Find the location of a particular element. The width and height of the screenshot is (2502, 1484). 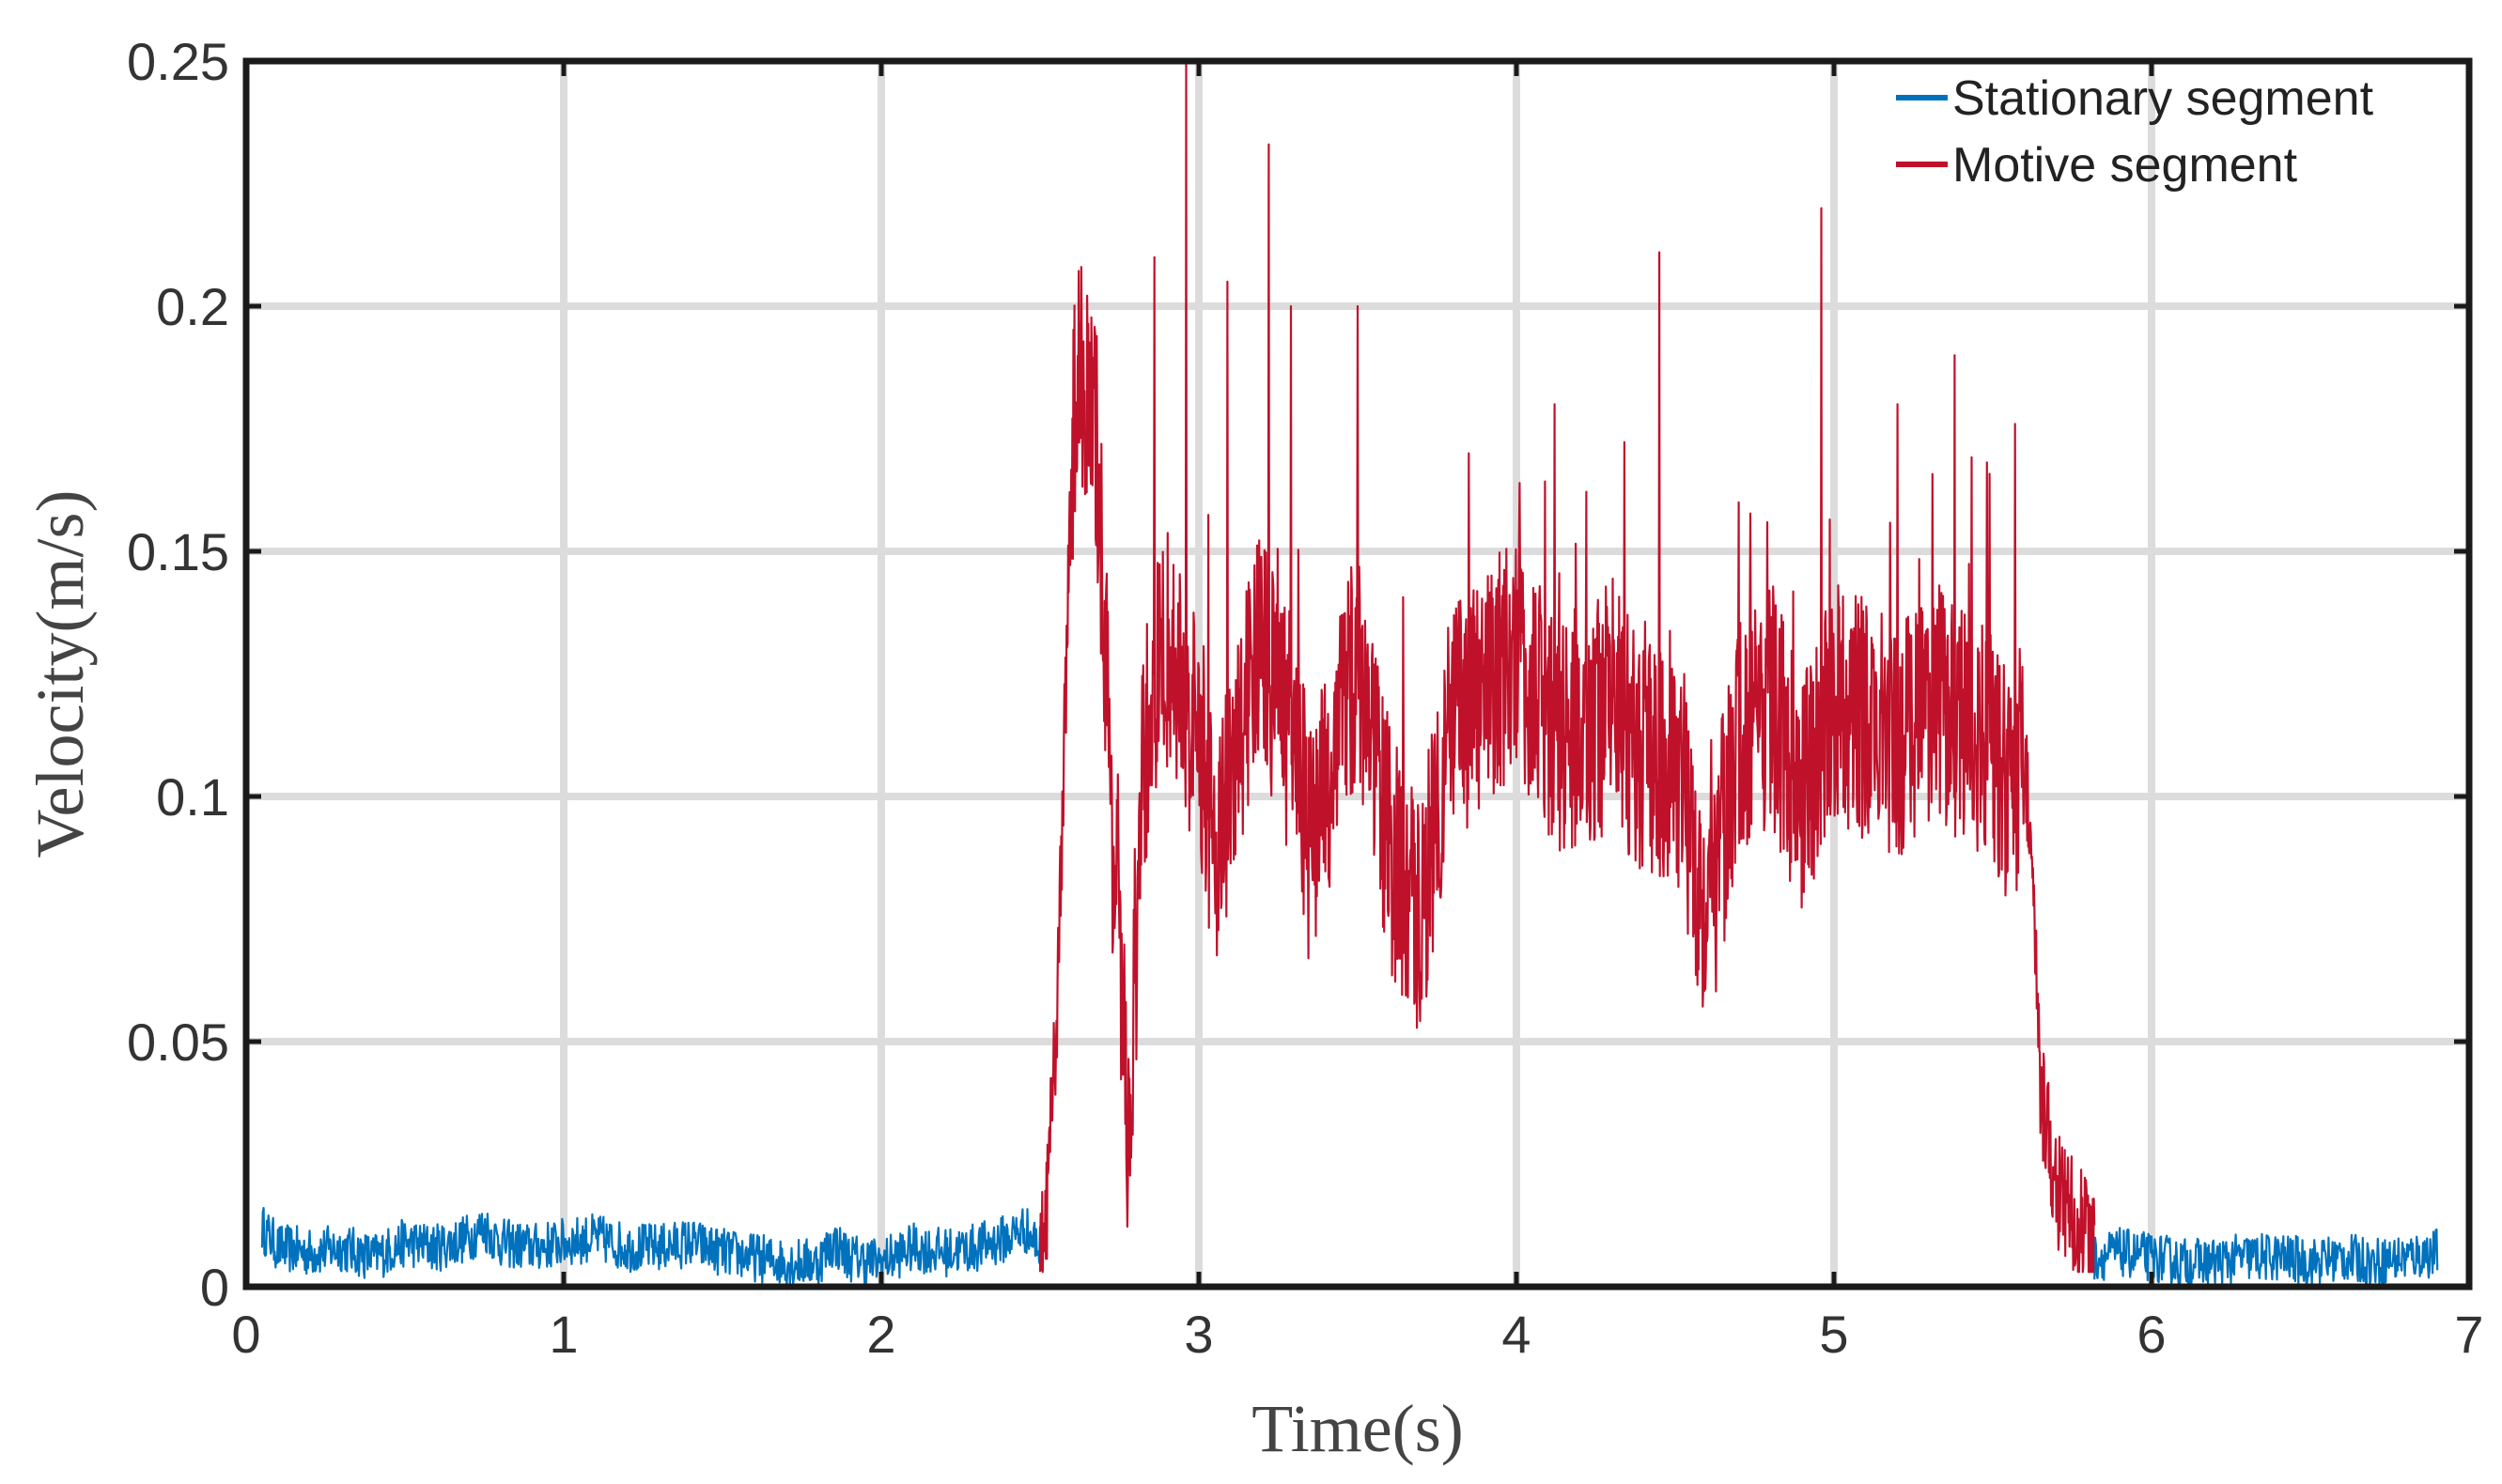

y-tick-label: 0.1 is located at coordinates (192, 797).